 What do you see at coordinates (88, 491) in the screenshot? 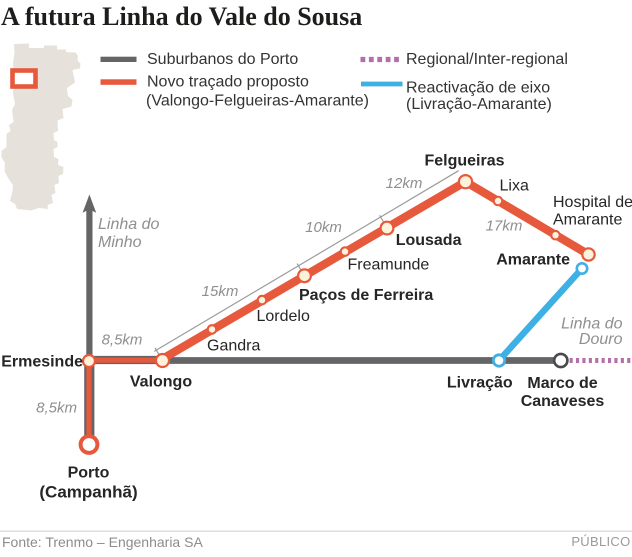
I see `svg-text: (Campanhã)` at bounding box center [88, 491].